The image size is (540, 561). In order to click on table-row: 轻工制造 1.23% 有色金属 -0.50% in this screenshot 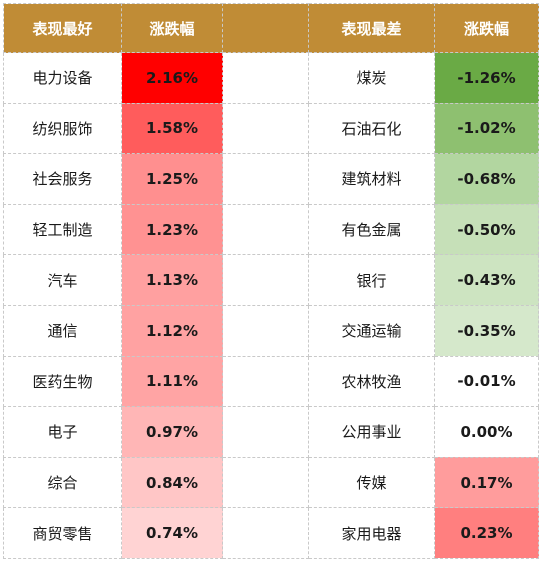, I will do `click(271, 229)`.